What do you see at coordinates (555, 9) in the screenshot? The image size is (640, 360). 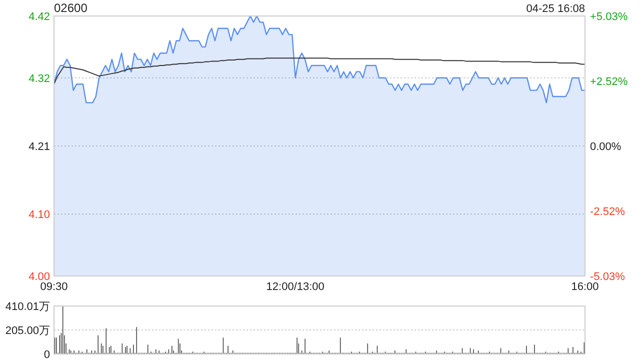 I see `chart-subtitle: 04-25 16:08` at bounding box center [555, 9].